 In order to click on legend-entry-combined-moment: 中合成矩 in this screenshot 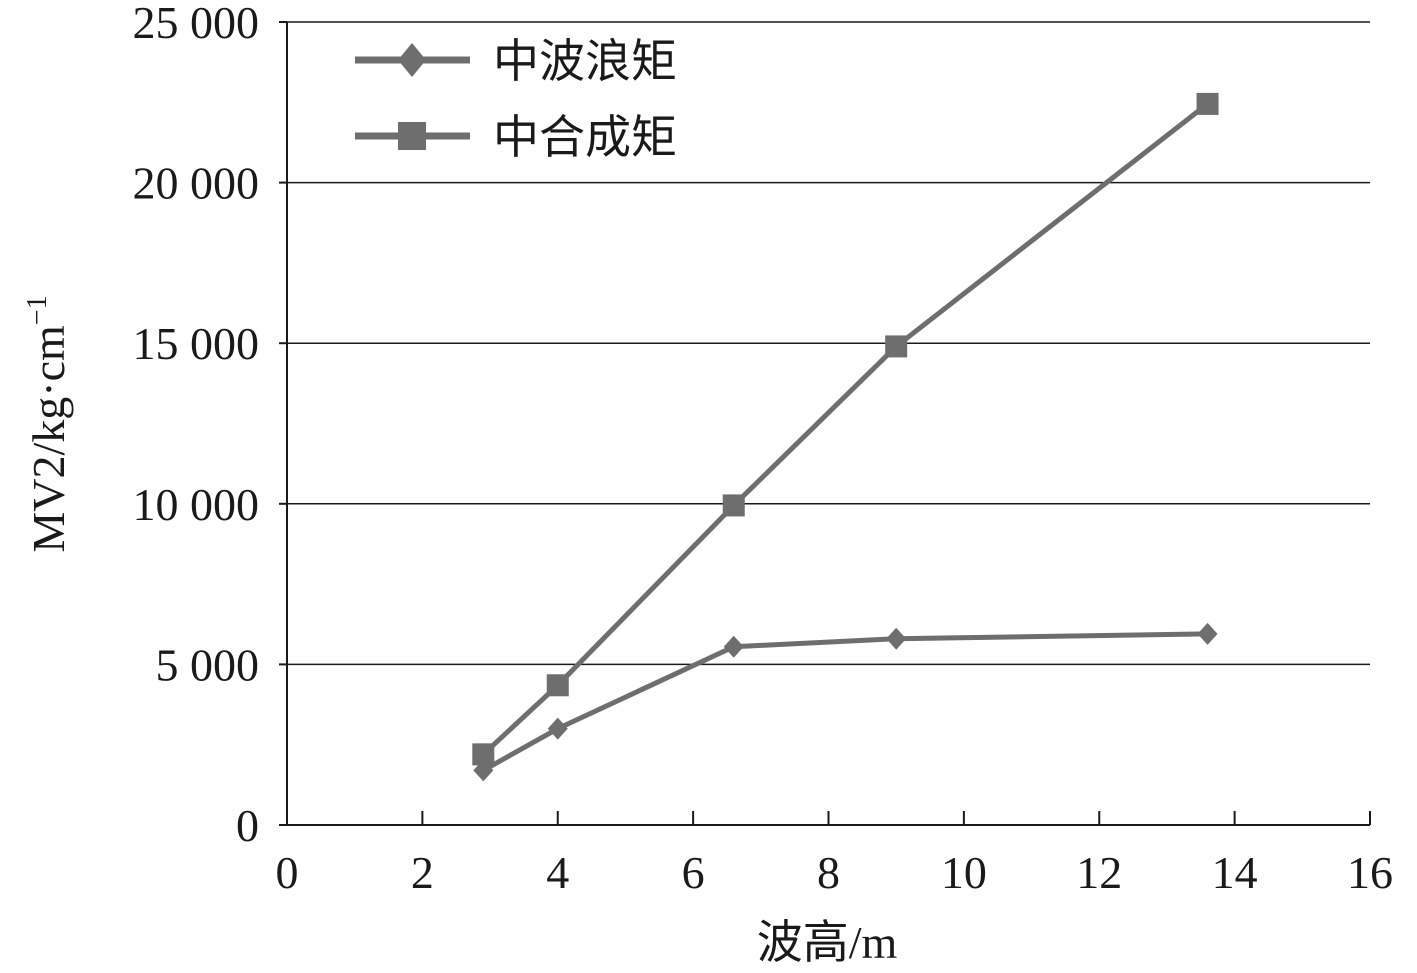, I will do `click(516, 137)`.